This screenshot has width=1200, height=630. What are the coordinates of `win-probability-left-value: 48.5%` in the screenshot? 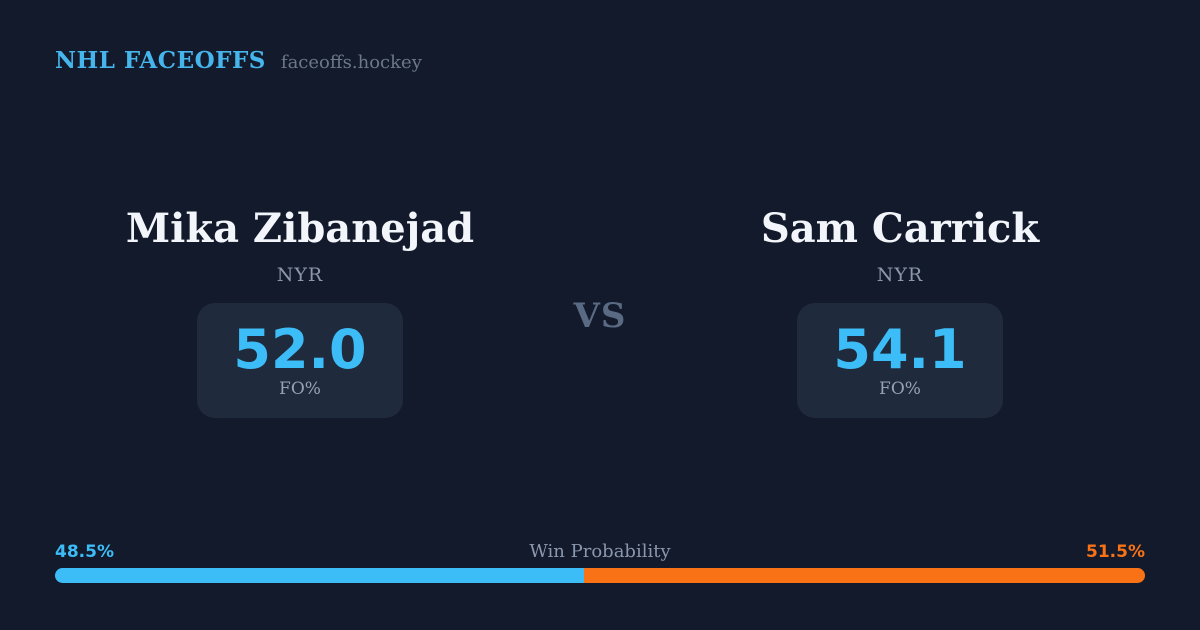 It's located at (84, 552).